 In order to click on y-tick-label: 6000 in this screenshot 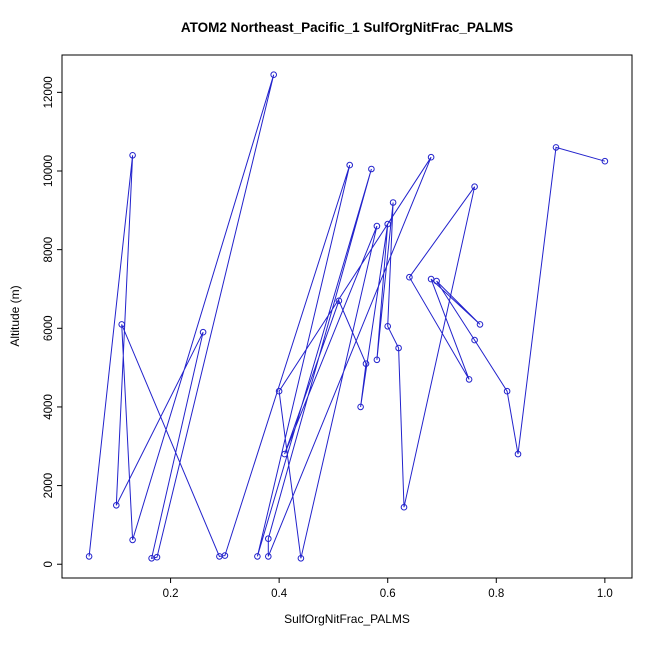, I will do `click(49, 329)`.